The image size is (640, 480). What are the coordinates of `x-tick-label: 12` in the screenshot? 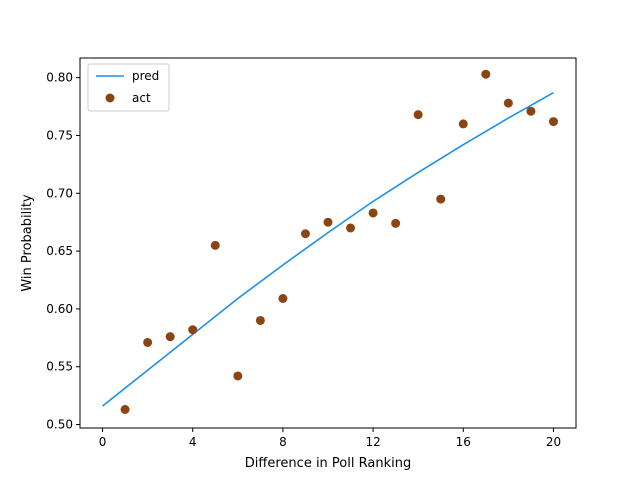 It's located at (372, 442).